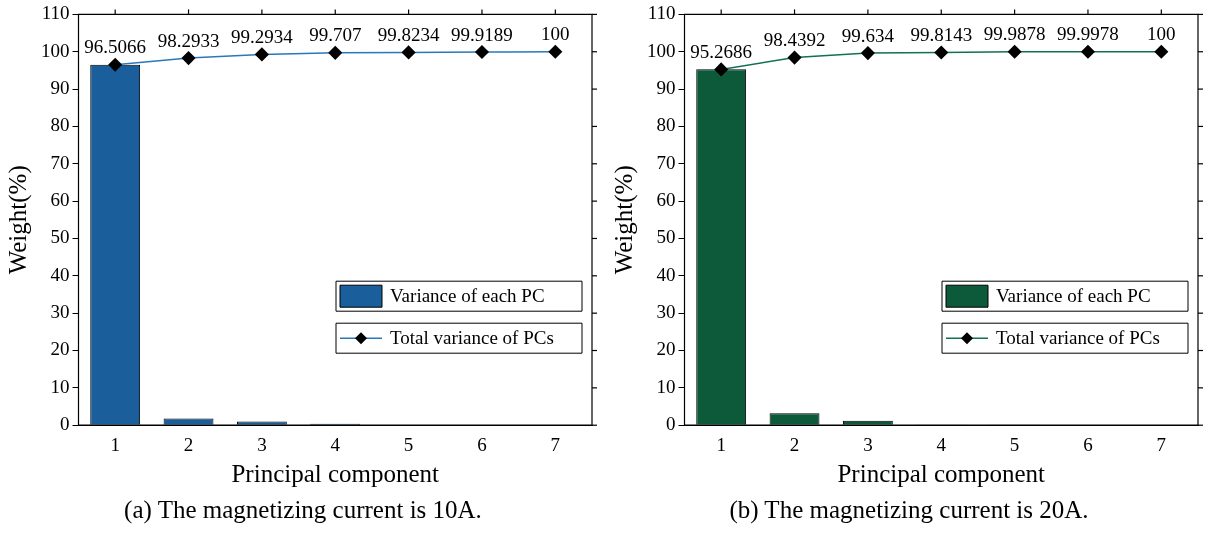 The image size is (1212, 544). I want to click on data-label: 99.8143, so click(941, 34).